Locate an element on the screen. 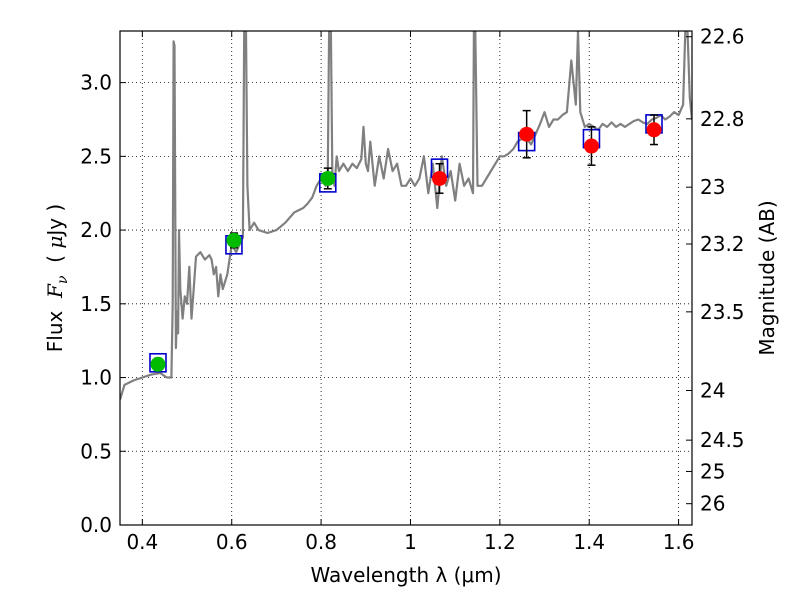 The width and height of the screenshot is (800, 600). x-tick-label: 1.6 is located at coordinates (679, 542).